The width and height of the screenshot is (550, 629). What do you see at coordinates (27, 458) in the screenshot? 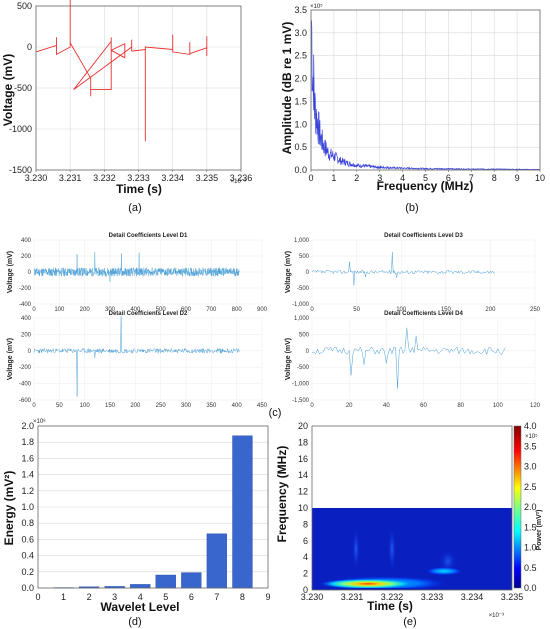
I see `d-y-tick: 1.6` at bounding box center [27, 458].